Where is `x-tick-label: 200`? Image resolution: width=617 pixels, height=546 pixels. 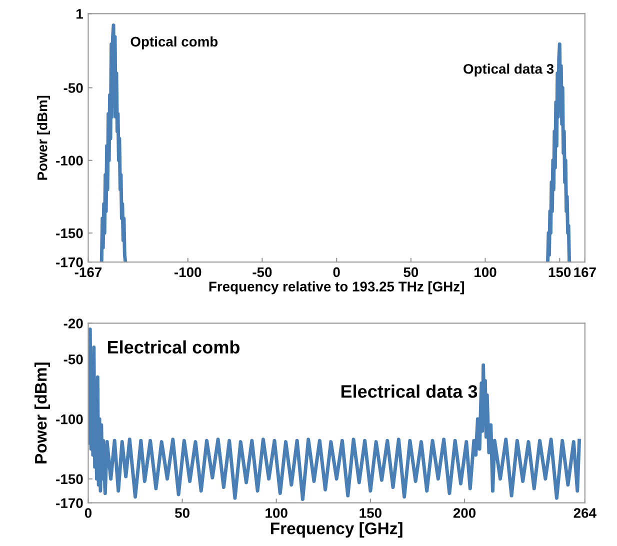 x-tick-label: 200 is located at coordinates (464, 513).